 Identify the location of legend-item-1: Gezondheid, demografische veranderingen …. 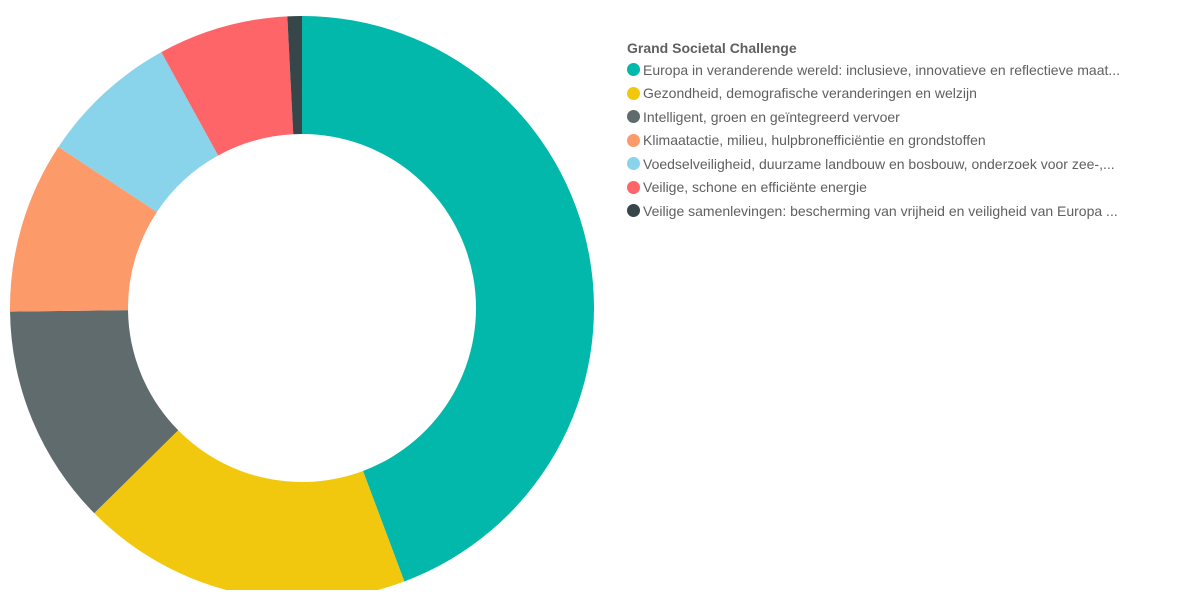
(914, 94).